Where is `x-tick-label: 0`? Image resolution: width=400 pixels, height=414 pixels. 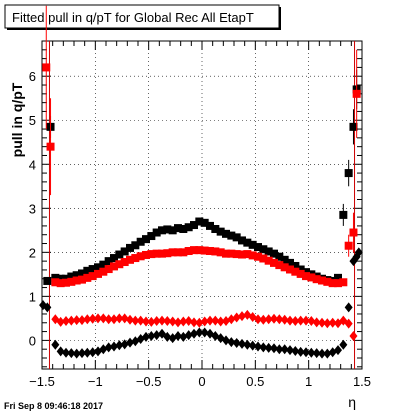
x-tick-label: 0 is located at coordinates (201, 381).